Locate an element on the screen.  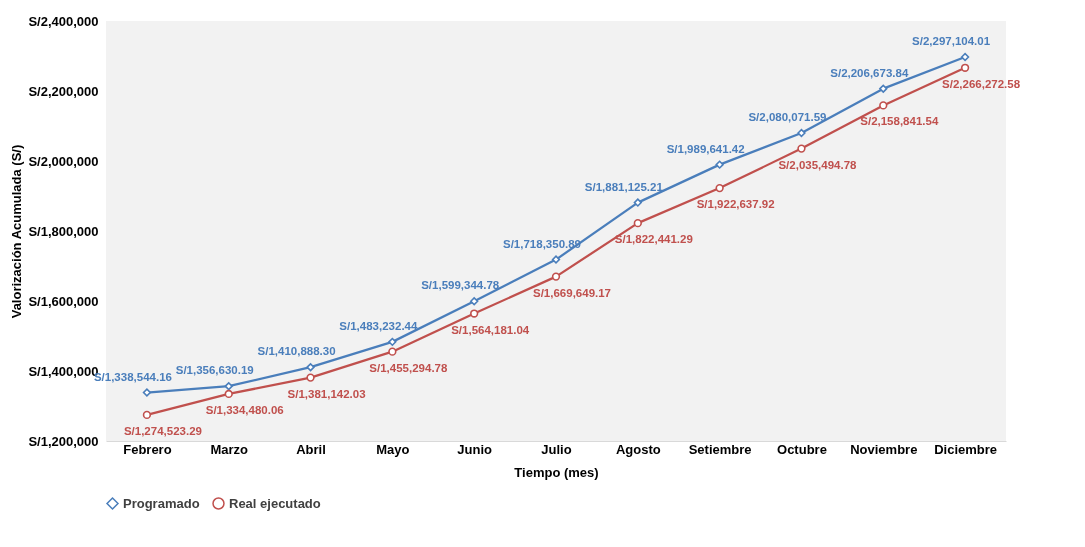
data-label: S/1,274,523.29 is located at coordinates (162, 430).